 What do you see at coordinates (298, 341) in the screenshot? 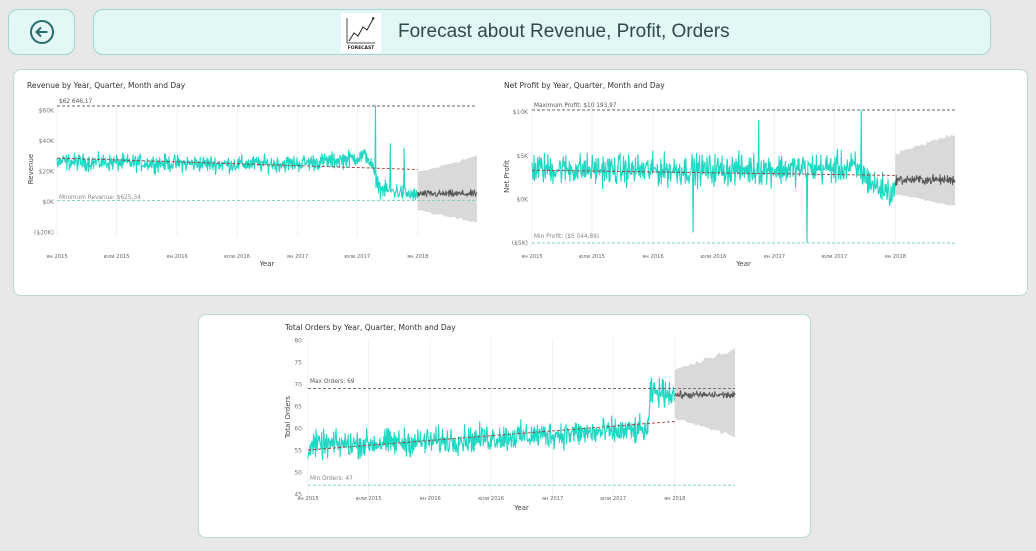
I see `y-tick-label: 80` at bounding box center [298, 341].